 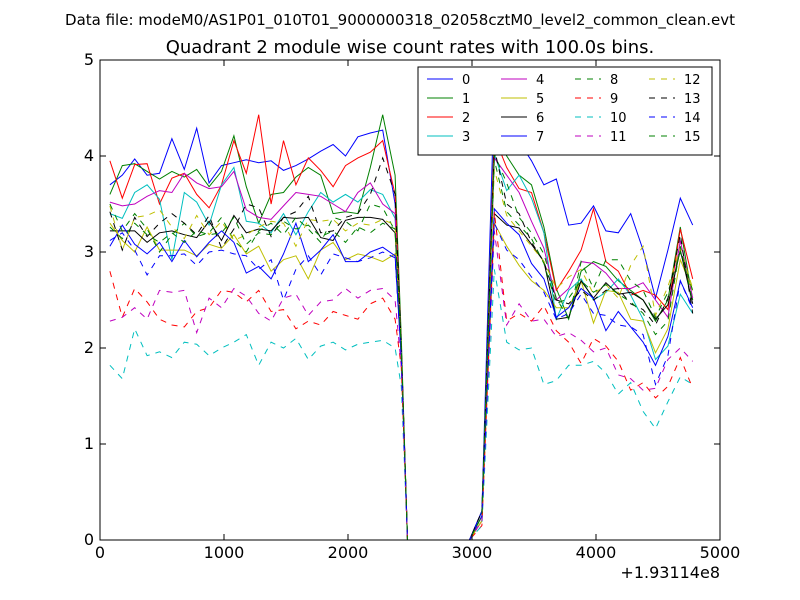 What do you see at coordinates (466, 80) in the screenshot?
I see `legend-label-0: 0` at bounding box center [466, 80].